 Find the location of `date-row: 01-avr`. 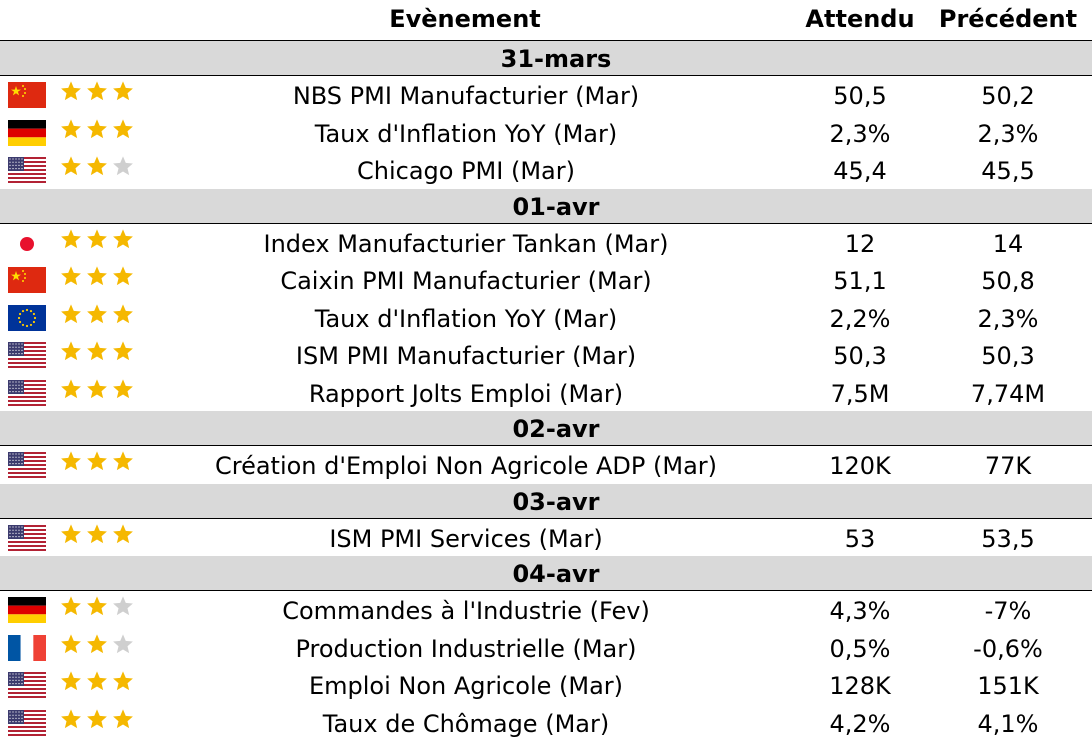

date-row: 01-avr is located at coordinates (546, 206).